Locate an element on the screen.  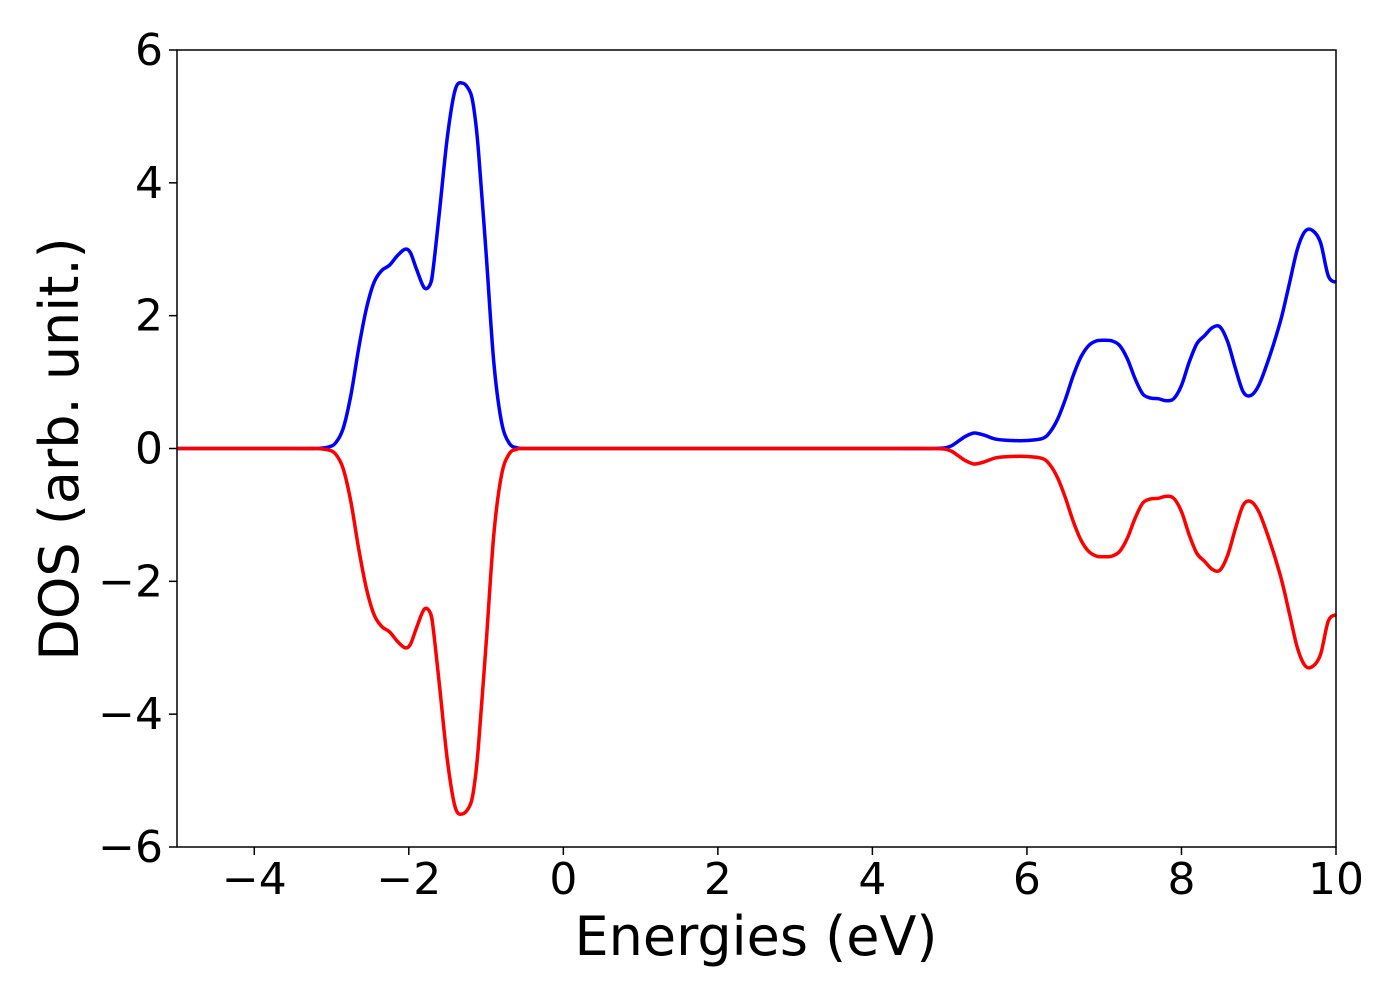
x-tick-label: 4 is located at coordinates (872, 879).